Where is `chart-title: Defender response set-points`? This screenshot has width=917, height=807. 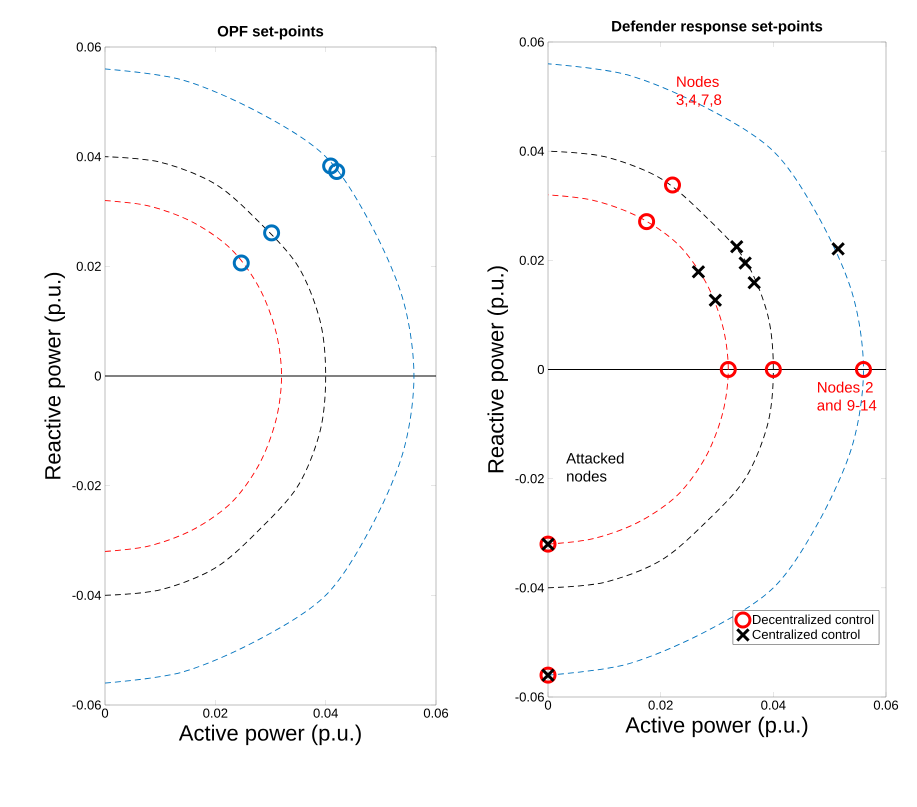 chart-title: Defender response set-points is located at coordinates (717, 27).